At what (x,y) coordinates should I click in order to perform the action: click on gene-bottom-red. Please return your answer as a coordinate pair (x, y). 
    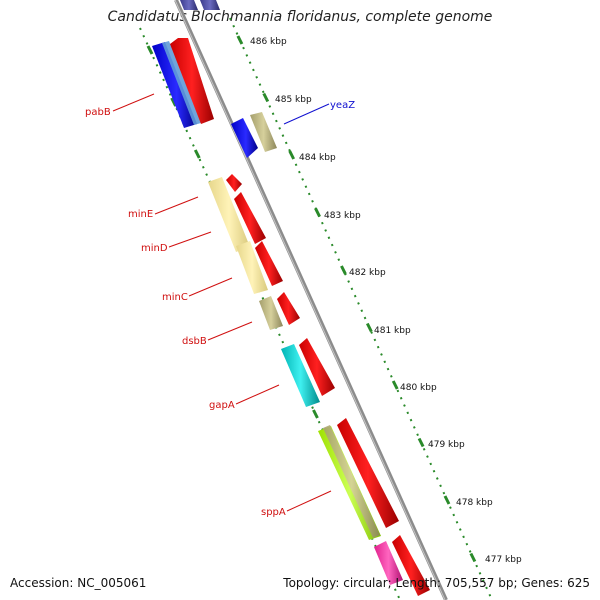
    Looking at the image, I should click on (411, 565).